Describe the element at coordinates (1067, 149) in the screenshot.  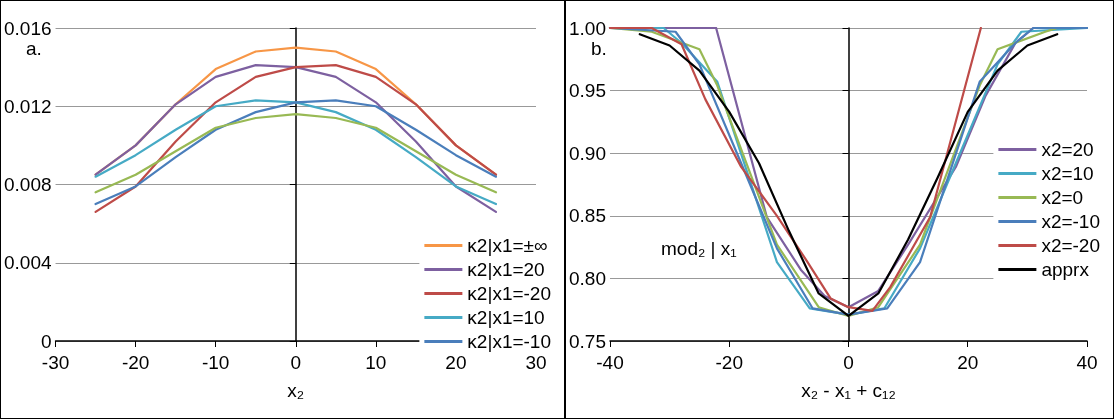
I see `legend-label: x2=20` at that location.